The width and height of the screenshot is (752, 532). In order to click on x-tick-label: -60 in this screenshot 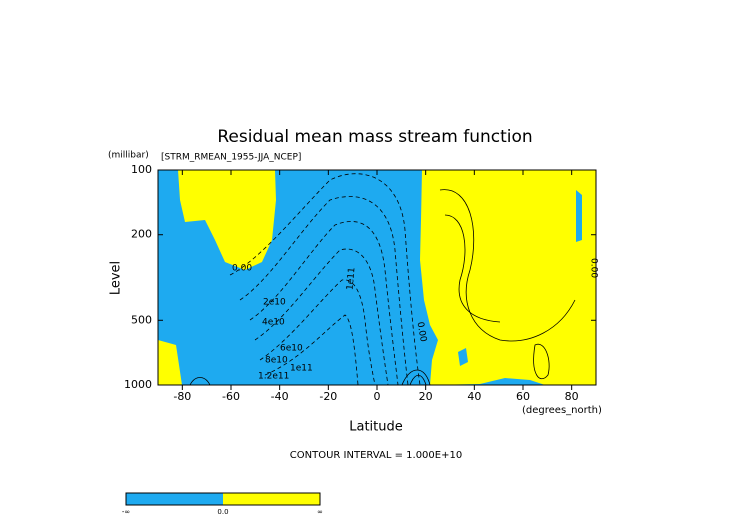, I will do `click(231, 396)`.